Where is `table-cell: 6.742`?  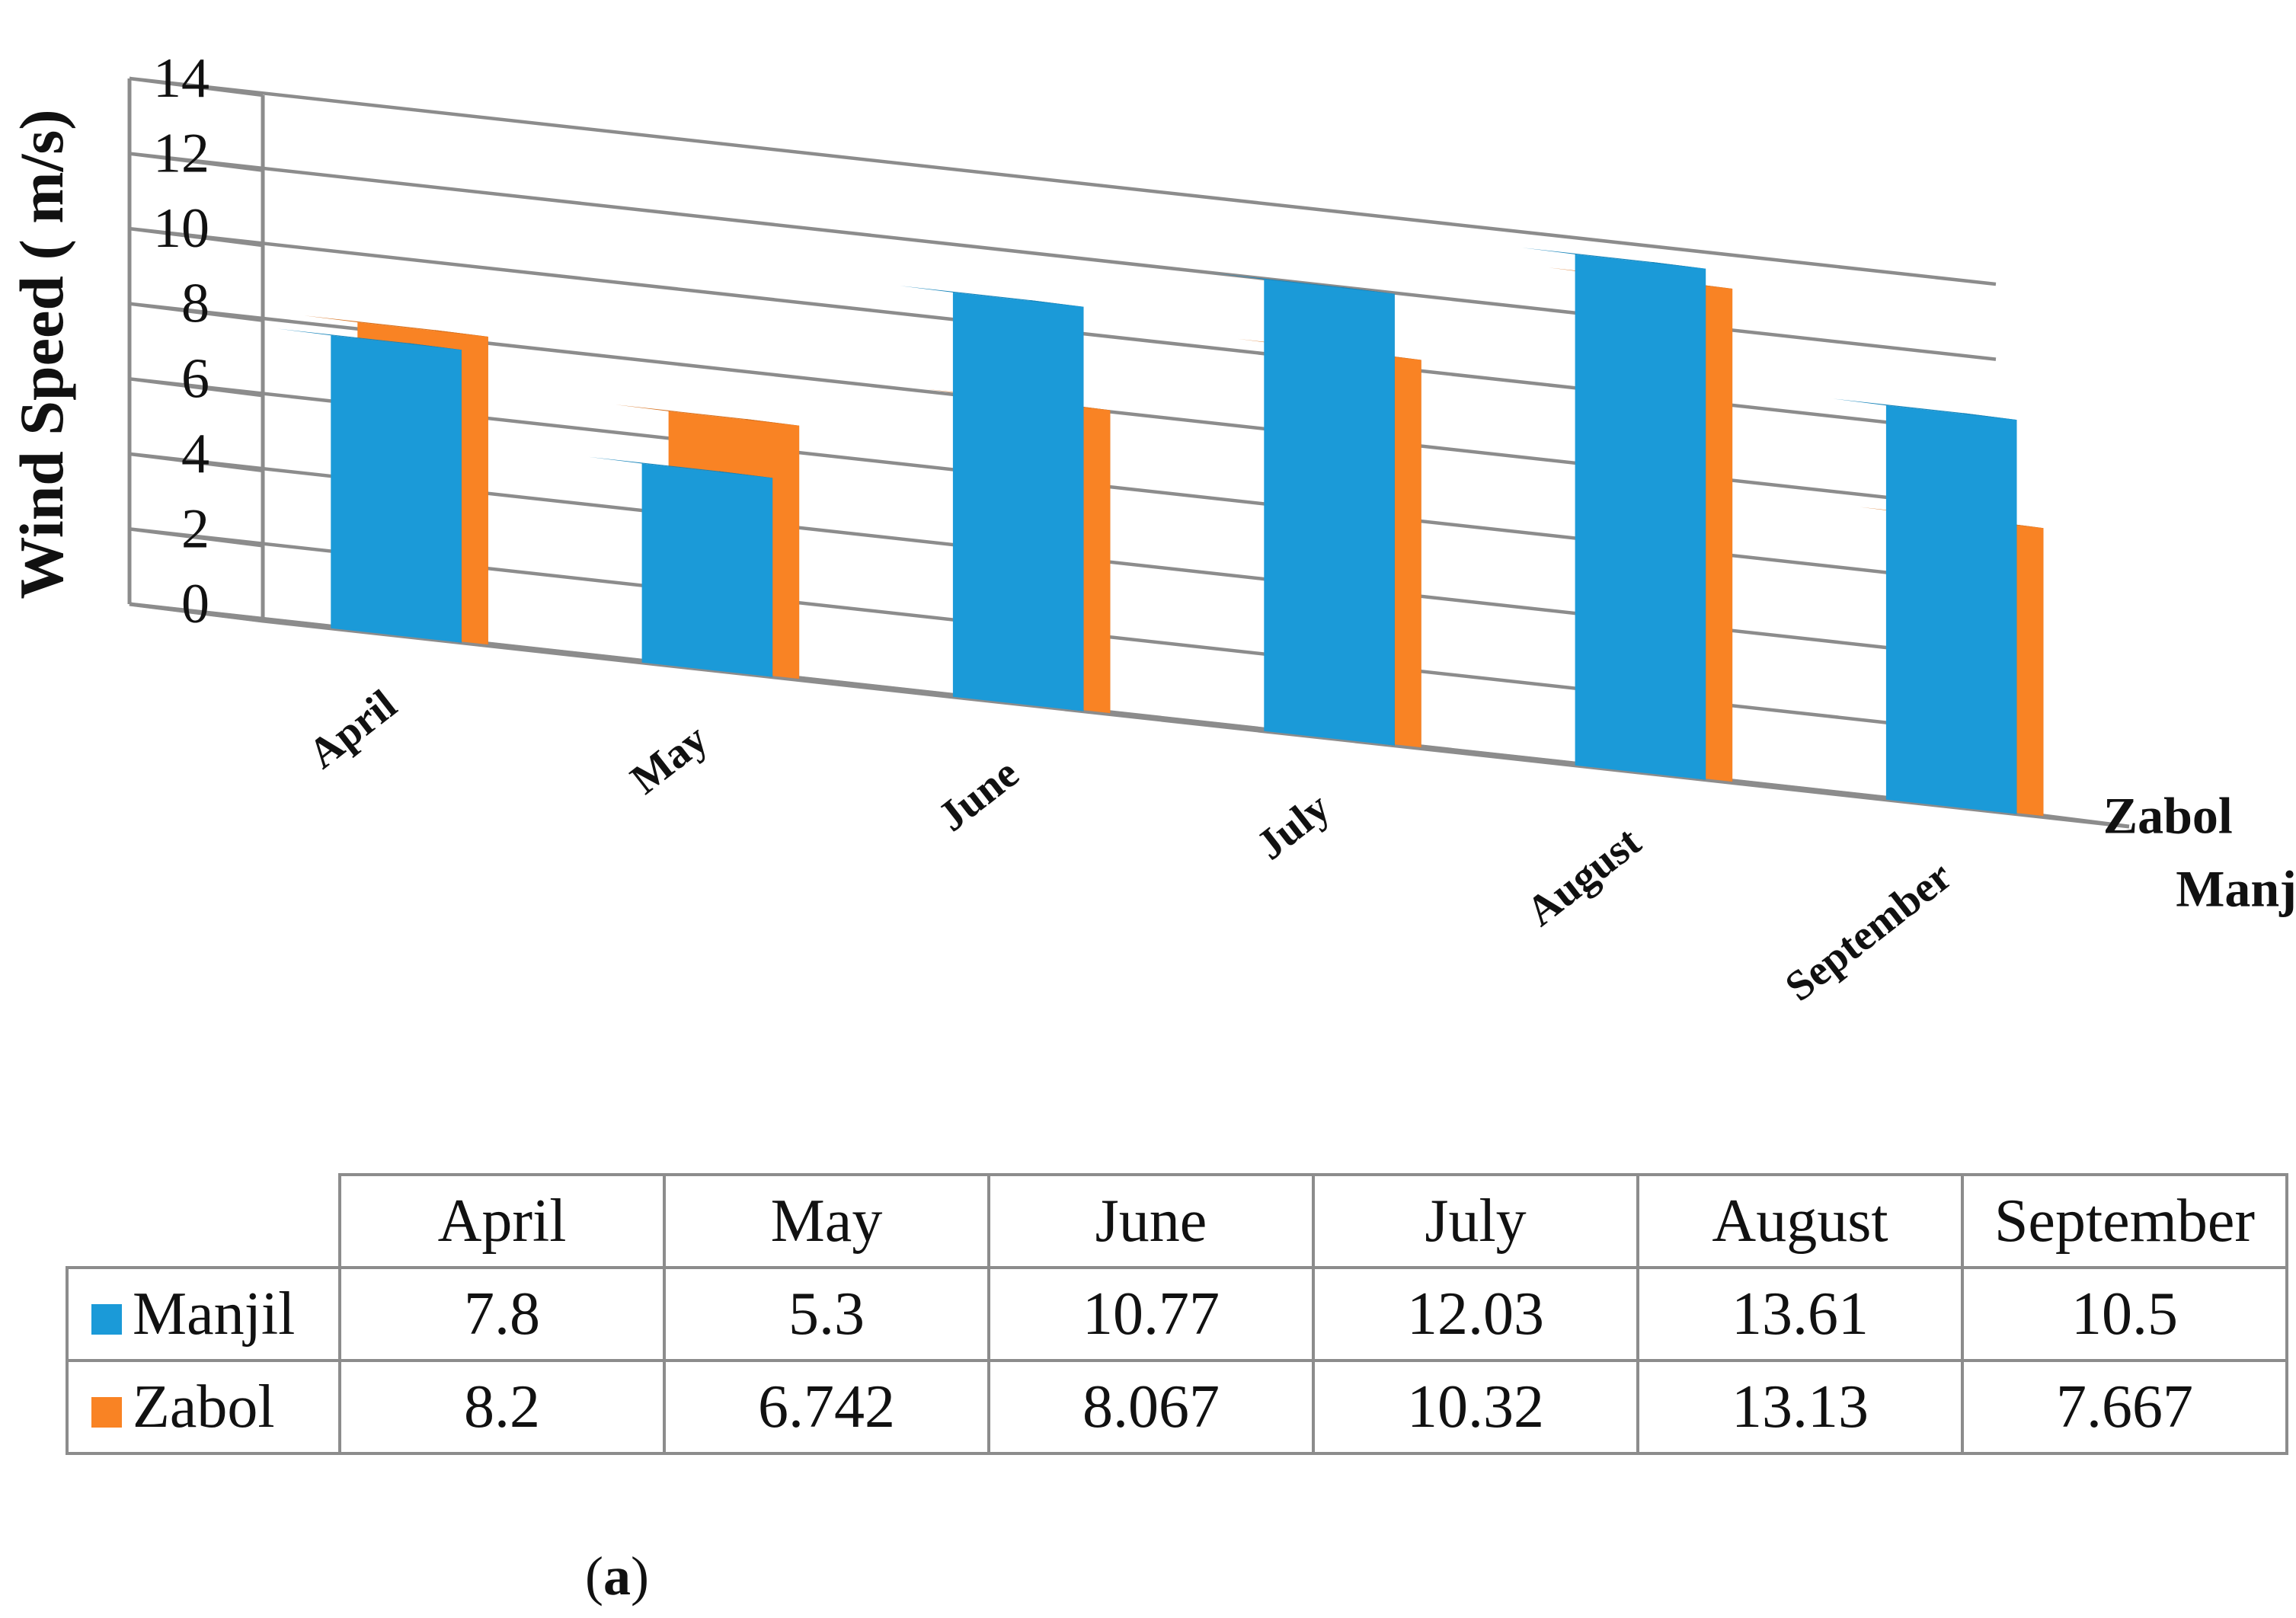
table-cell: 6.742 is located at coordinates (826, 1407).